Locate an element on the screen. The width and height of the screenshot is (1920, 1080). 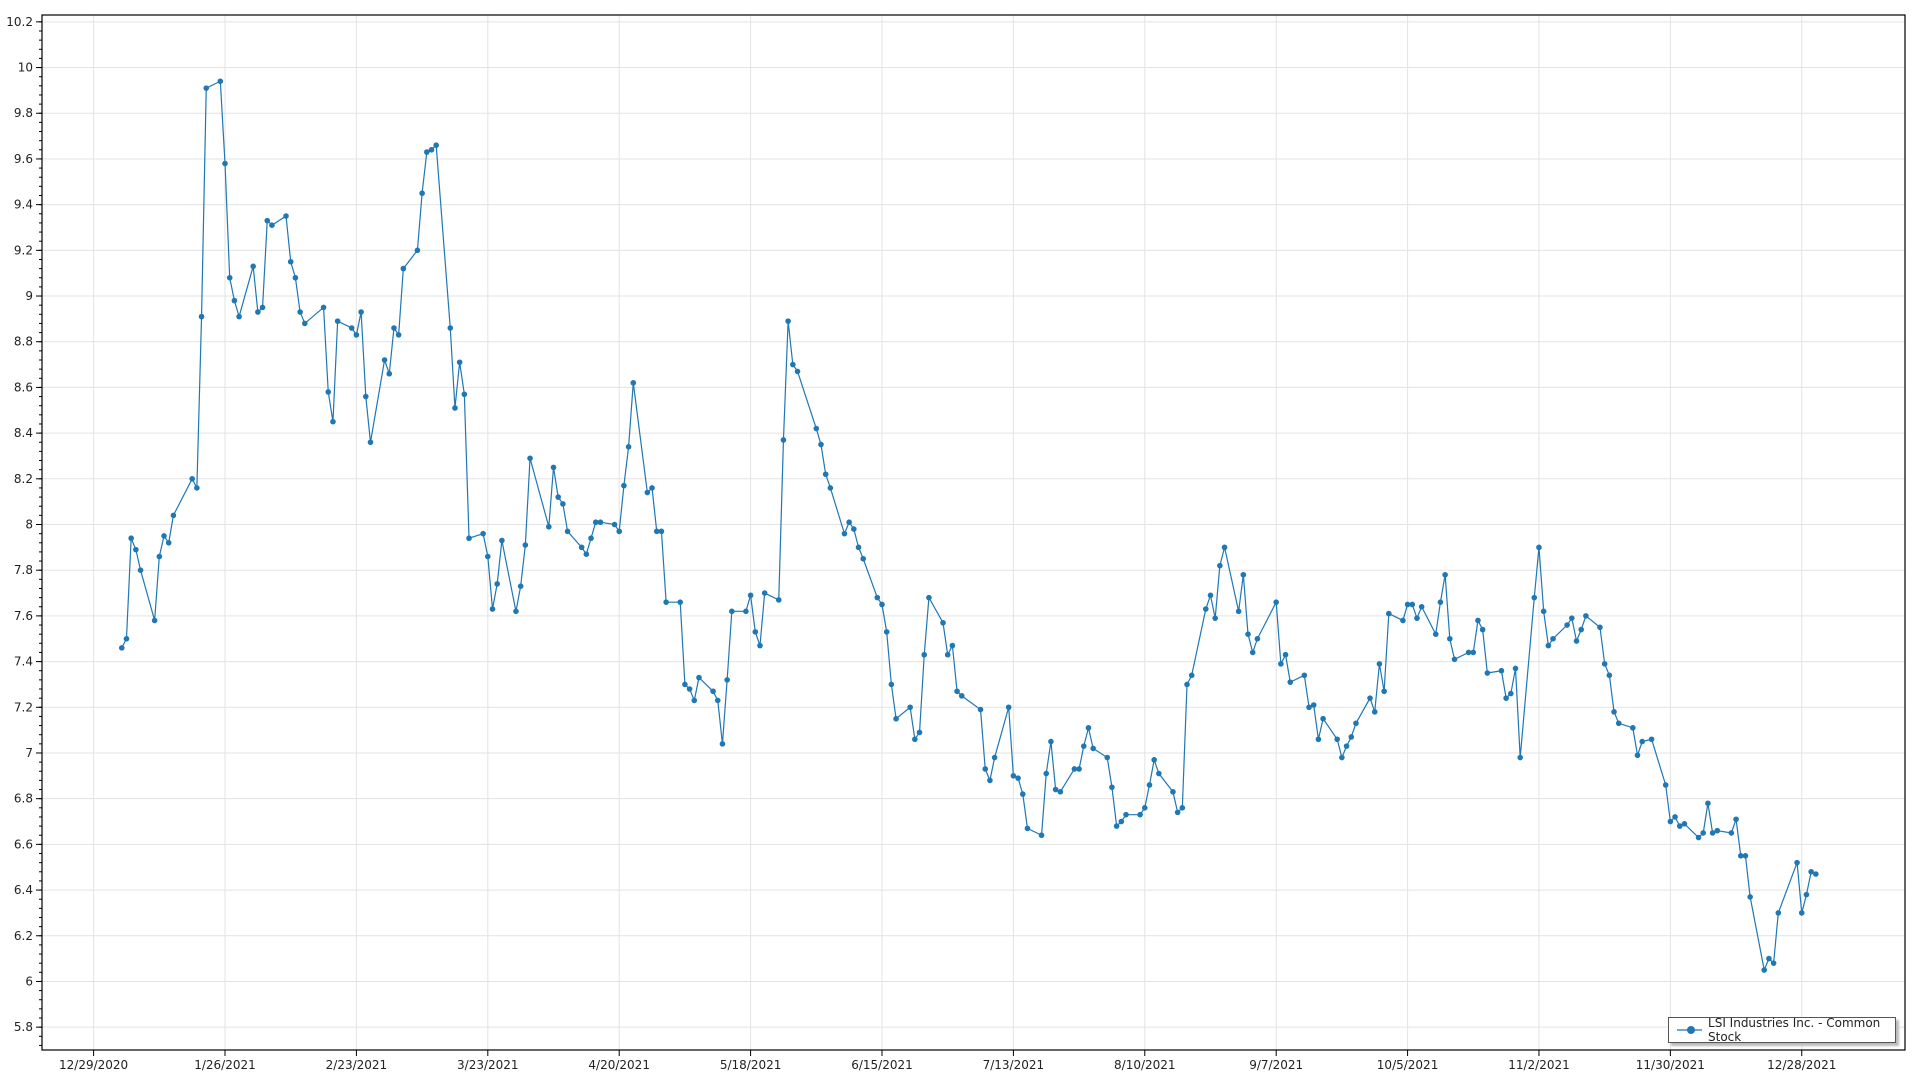
y-tick-label: 8.4 is located at coordinates (23, 433).